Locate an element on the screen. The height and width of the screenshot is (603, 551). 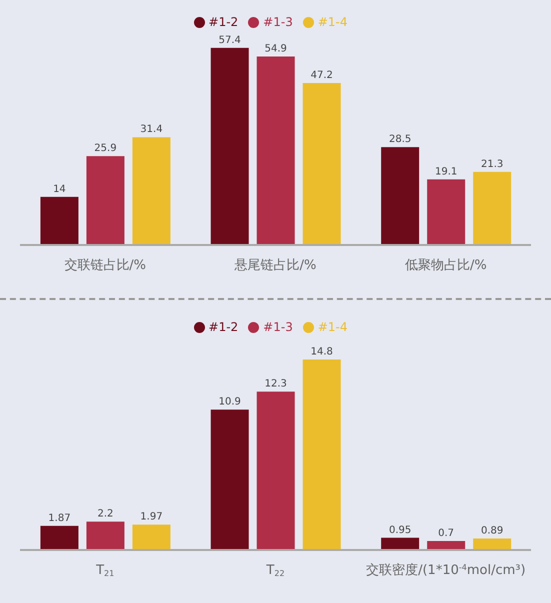
x-tick-label: 悬尾链占比/% is located at coordinates (275, 265).